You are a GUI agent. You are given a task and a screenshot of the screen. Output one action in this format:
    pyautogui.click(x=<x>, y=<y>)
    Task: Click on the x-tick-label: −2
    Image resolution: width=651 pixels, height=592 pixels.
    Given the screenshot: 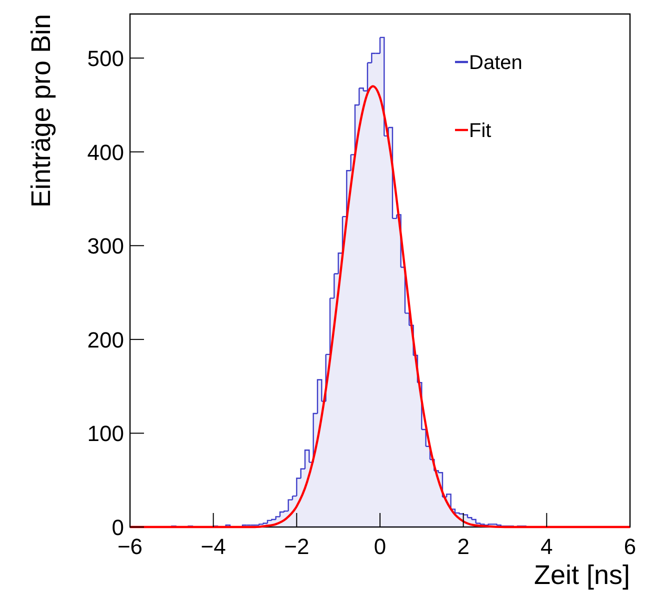 What is the action you would take?
    pyautogui.click(x=297, y=546)
    